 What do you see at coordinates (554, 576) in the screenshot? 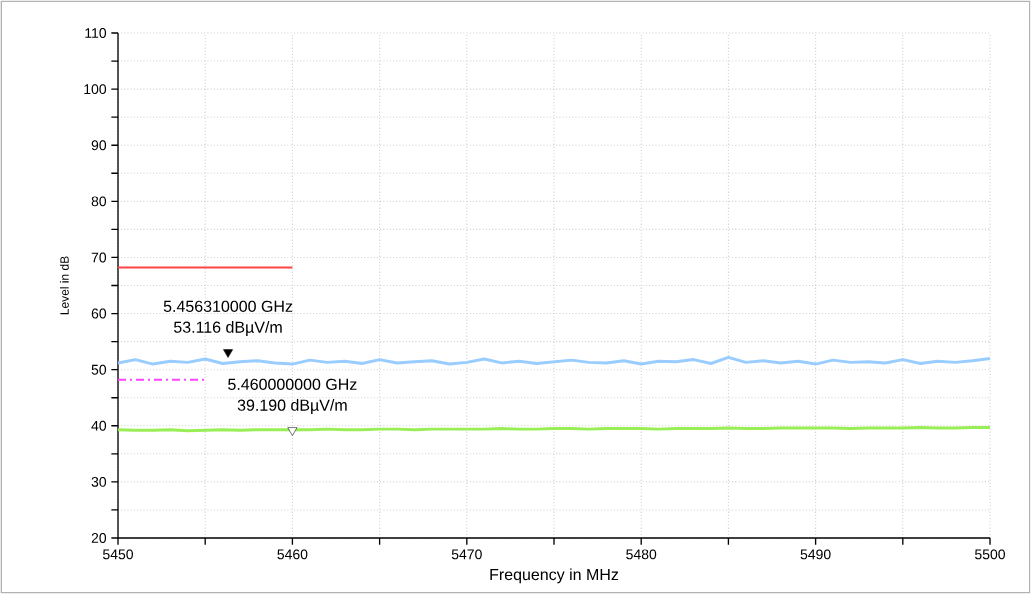
I see `x-axis-title: Frequency in MHz` at bounding box center [554, 576].